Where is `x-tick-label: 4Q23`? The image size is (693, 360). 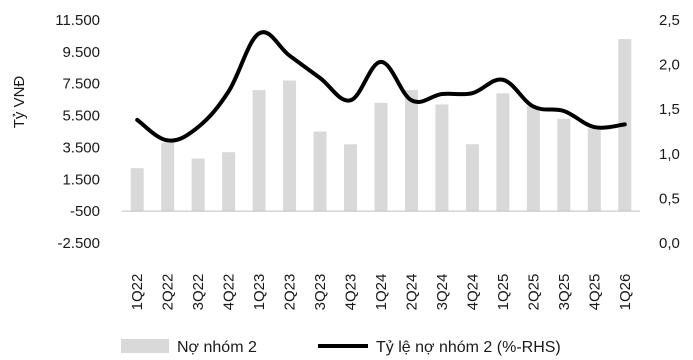
x-tick-label: 4Q23 is located at coordinates (351, 292).